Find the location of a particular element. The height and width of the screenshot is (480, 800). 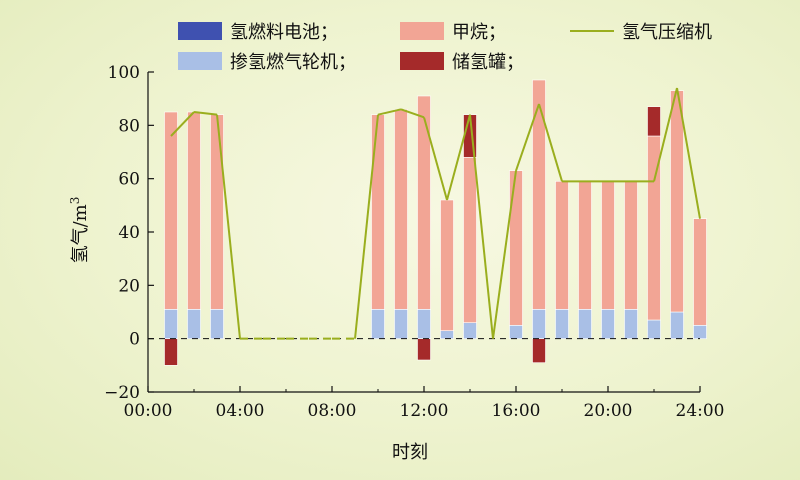

bar-2-h21 is located at coordinates (631, 324).